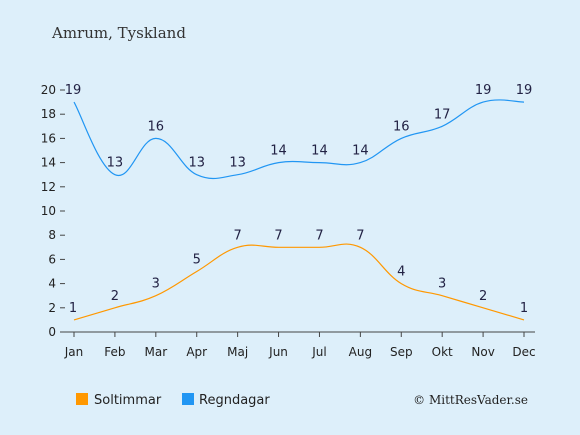  What do you see at coordinates (442, 114) in the screenshot?
I see `data-label-regndagar: 17` at bounding box center [442, 114].